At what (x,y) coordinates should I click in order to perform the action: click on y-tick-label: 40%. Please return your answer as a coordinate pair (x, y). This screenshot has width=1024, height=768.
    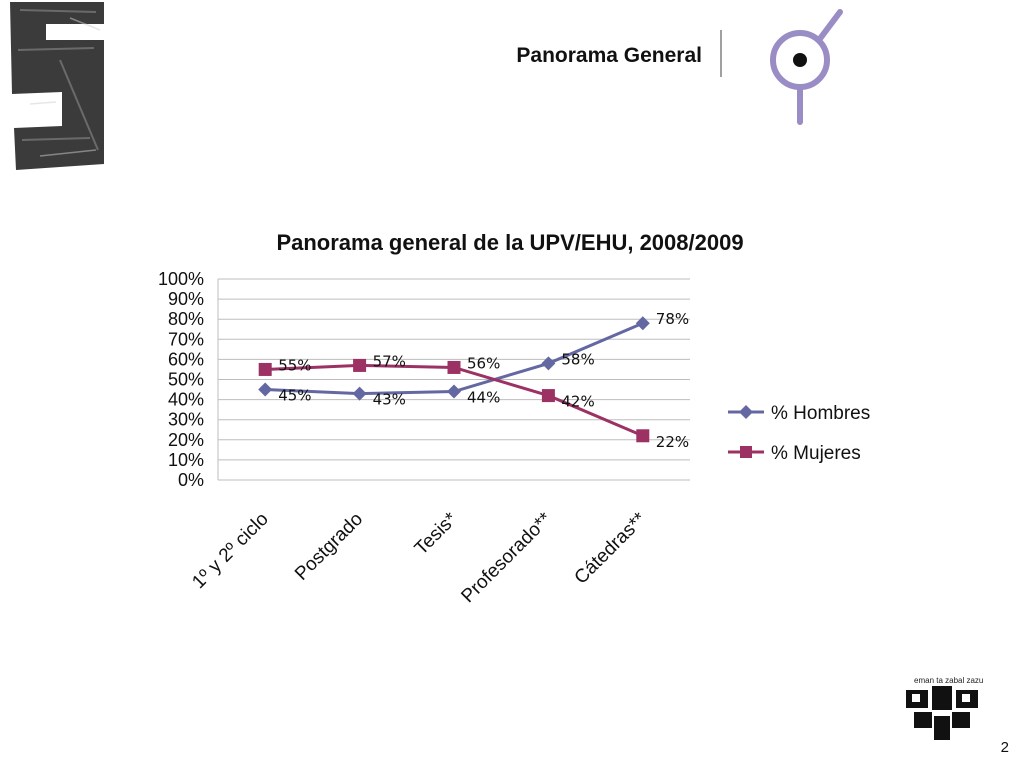
    Looking at the image, I should click on (186, 400).